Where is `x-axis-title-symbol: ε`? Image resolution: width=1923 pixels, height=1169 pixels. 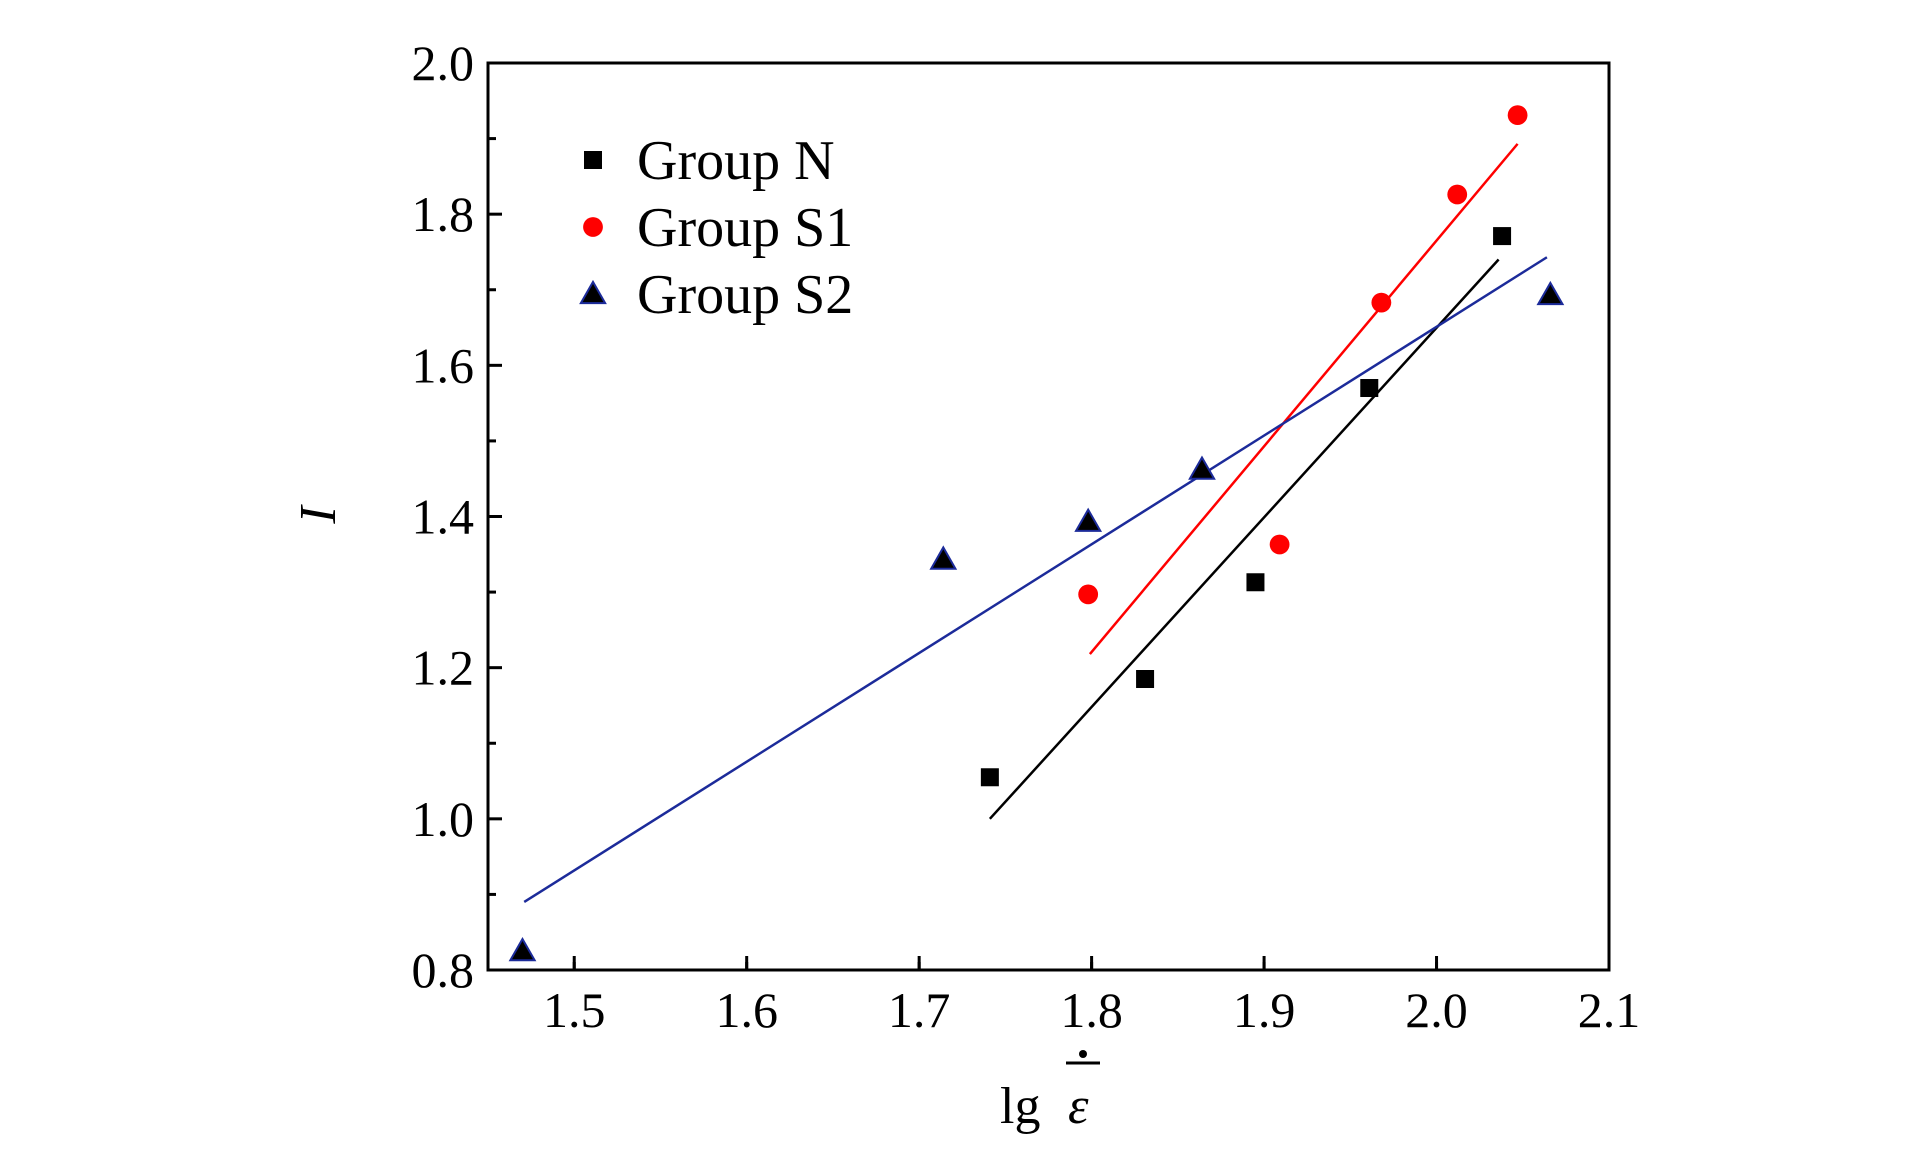 x-axis-title-symbol: ε is located at coordinates (1078, 1106).